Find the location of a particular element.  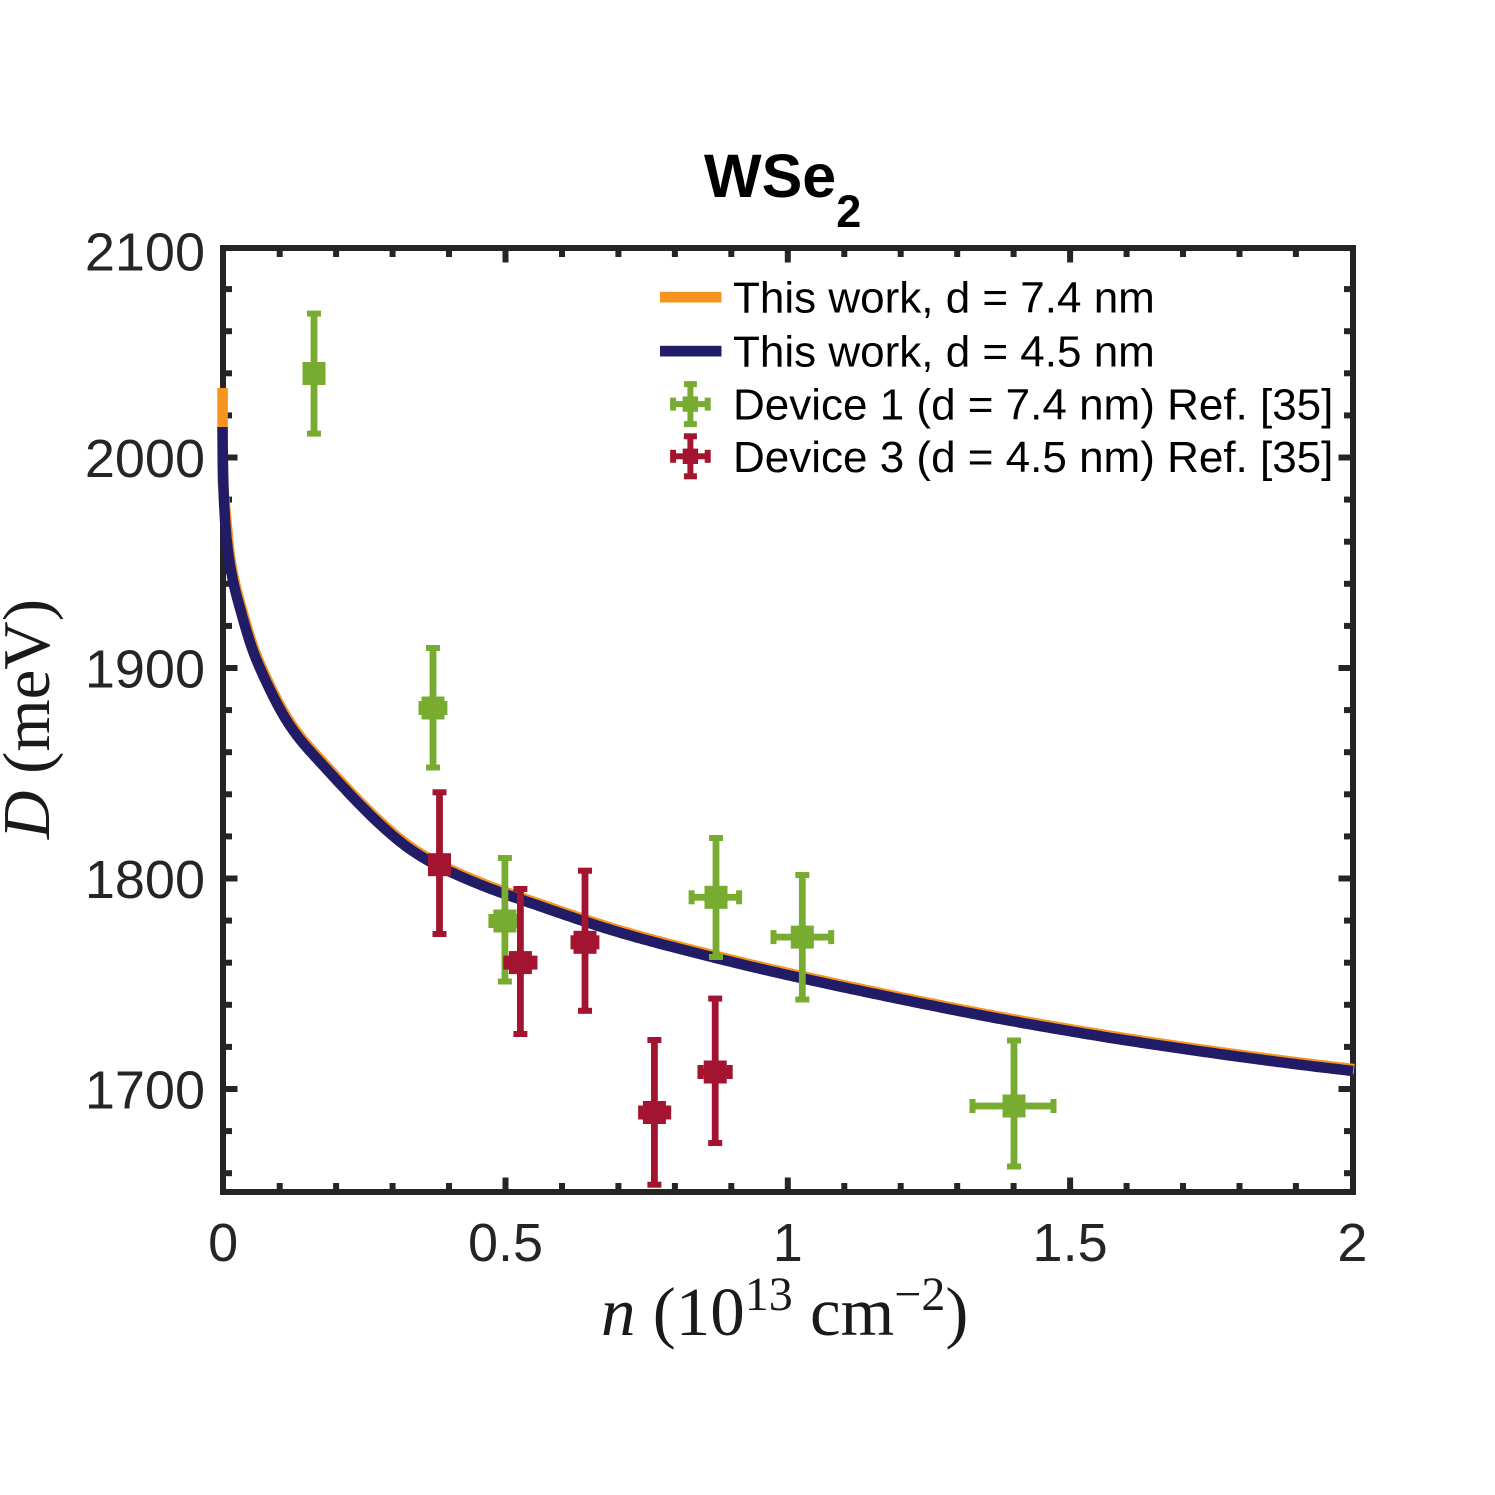

svg-text: 1700 is located at coordinates (145, 1090).